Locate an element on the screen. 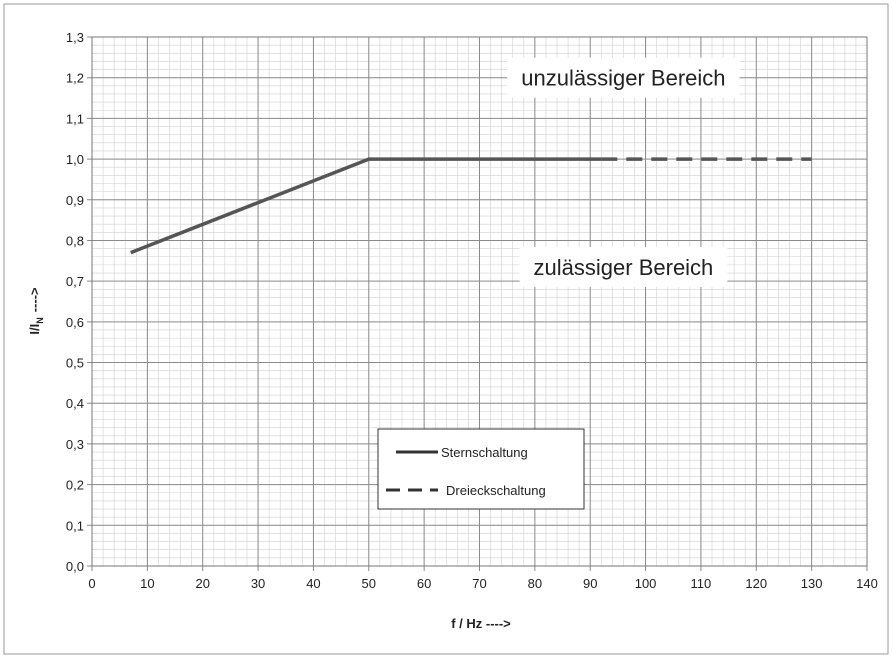 This screenshot has width=893, height=663. y-tick-label: 1,0 is located at coordinates (75, 159).